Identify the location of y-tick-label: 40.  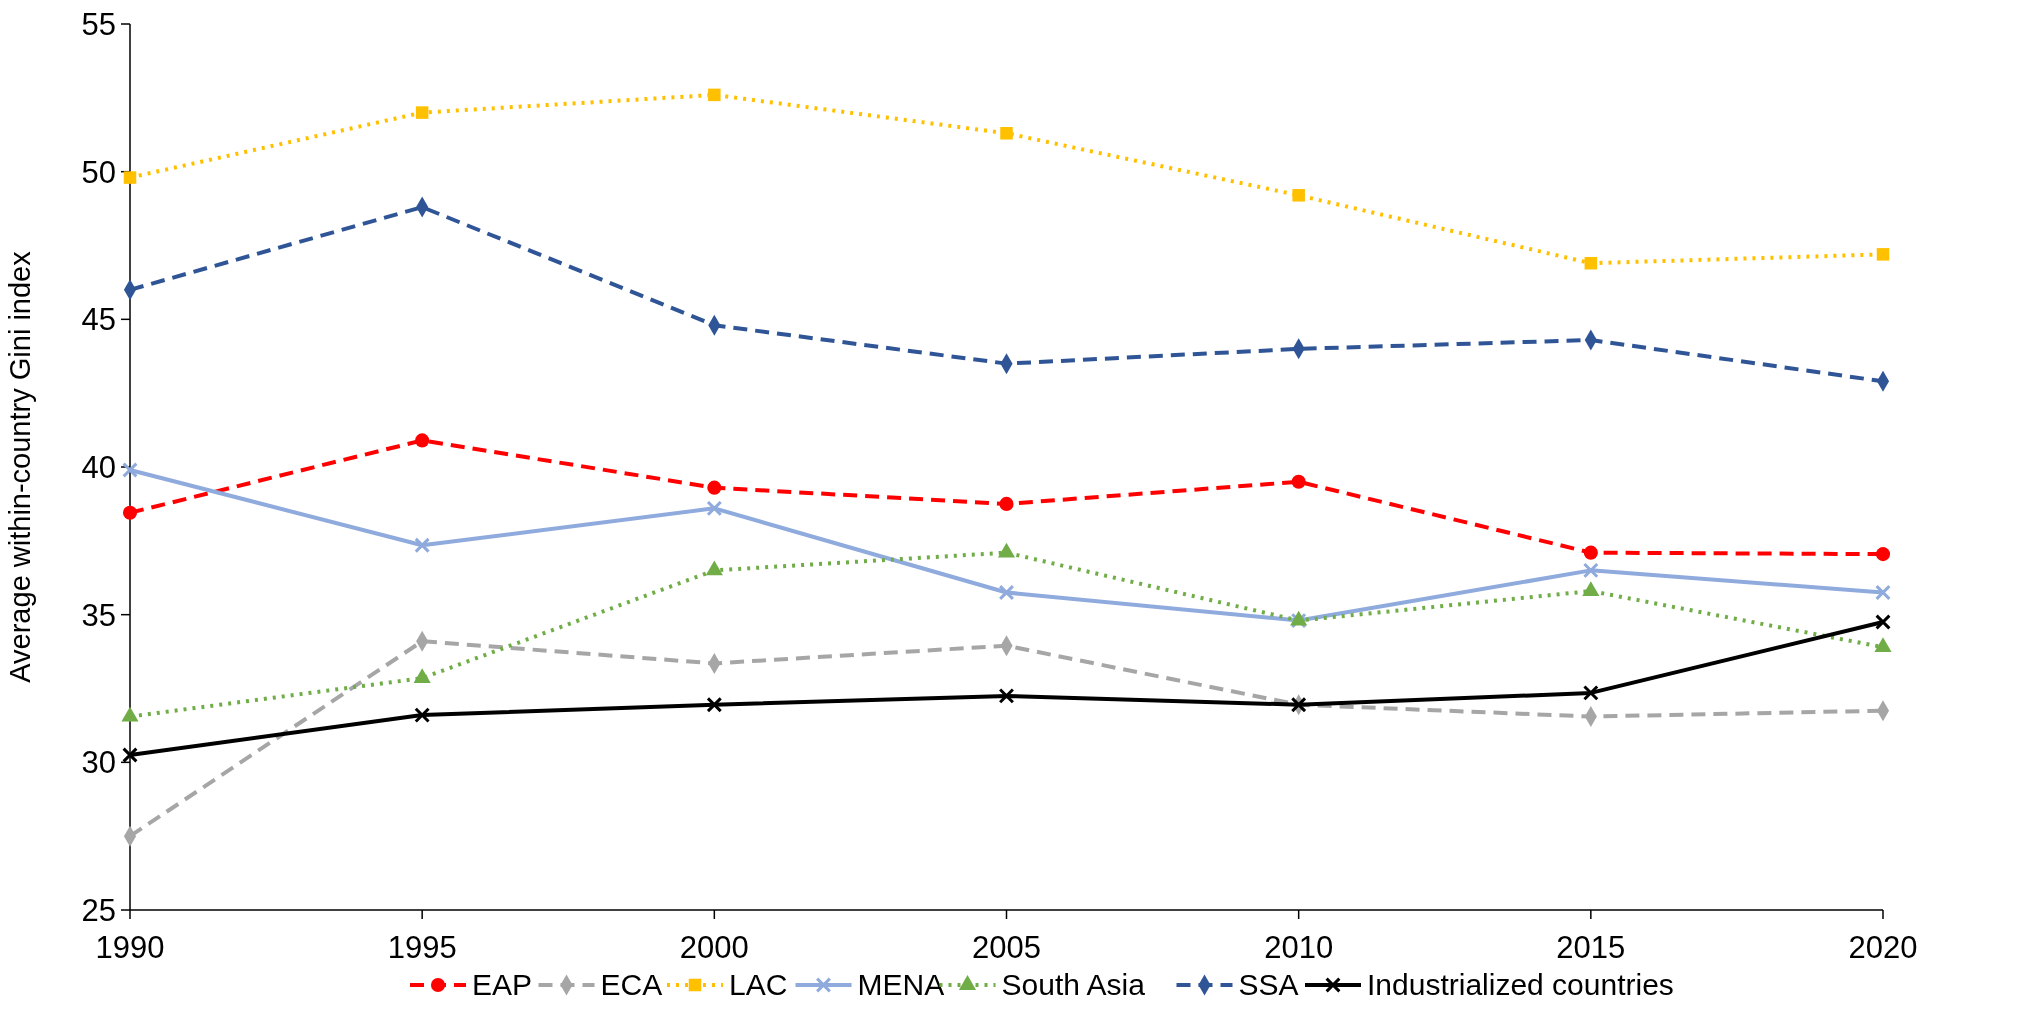
(98, 467).